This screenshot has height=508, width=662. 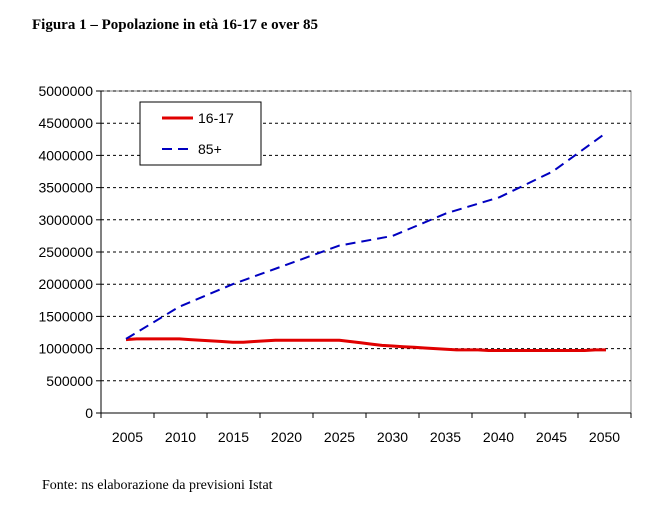 What do you see at coordinates (286, 437) in the screenshot?
I see `x-tick-label: 2020` at bounding box center [286, 437].